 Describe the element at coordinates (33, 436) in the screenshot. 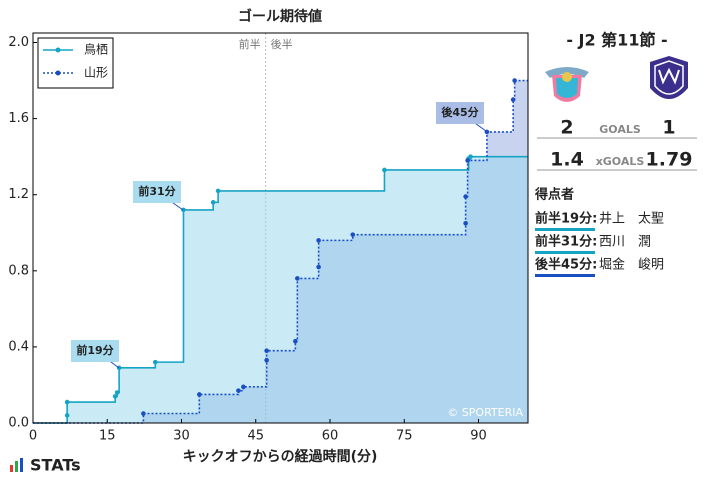

I see `x-tick-label: 0` at that location.